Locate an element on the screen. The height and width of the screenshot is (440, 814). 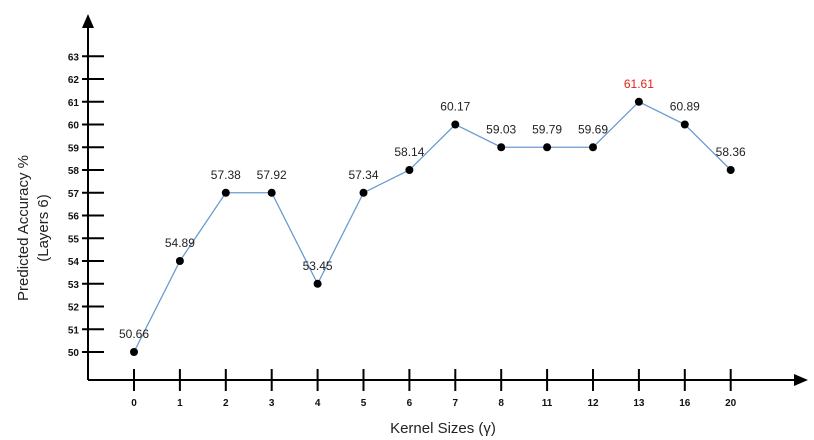
y-tick-label-58: 58 is located at coordinates (74, 171).